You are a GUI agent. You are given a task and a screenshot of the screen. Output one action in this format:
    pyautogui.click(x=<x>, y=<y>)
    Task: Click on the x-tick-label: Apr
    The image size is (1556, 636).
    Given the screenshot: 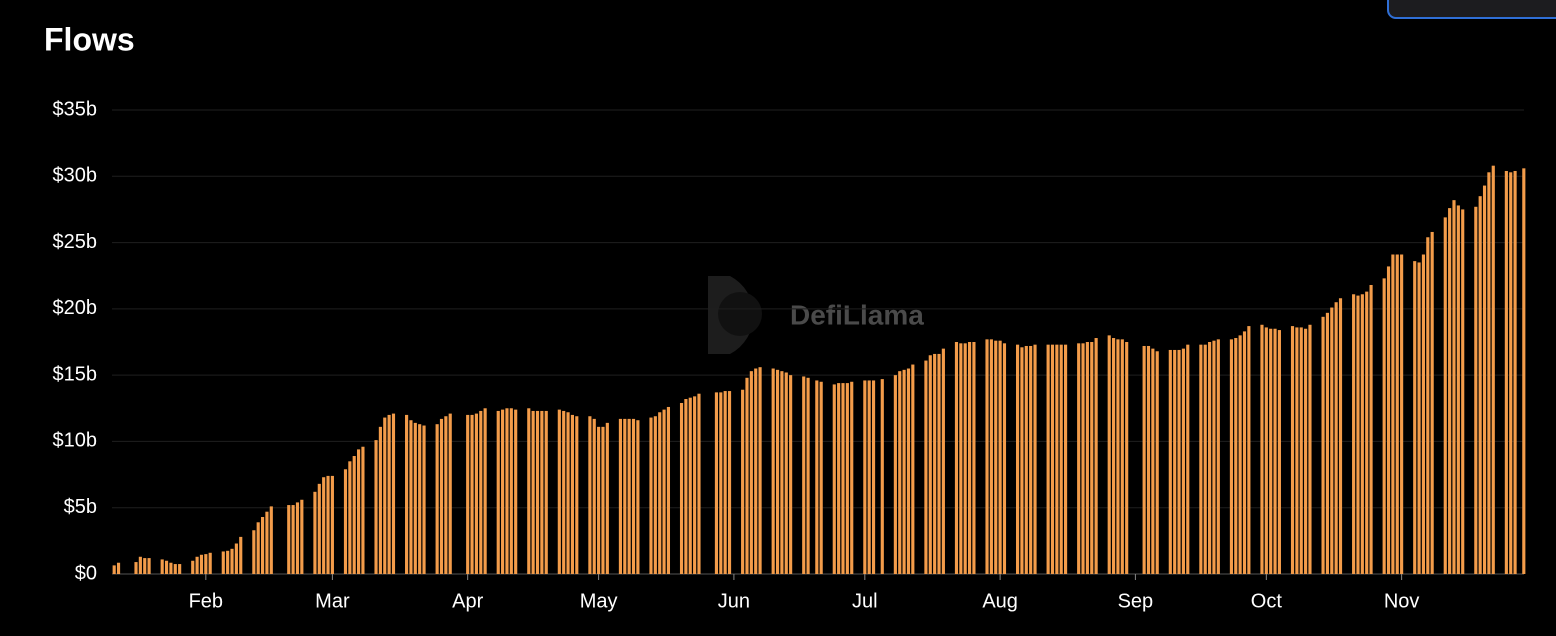 What is the action you would take?
    pyautogui.click(x=467, y=601)
    